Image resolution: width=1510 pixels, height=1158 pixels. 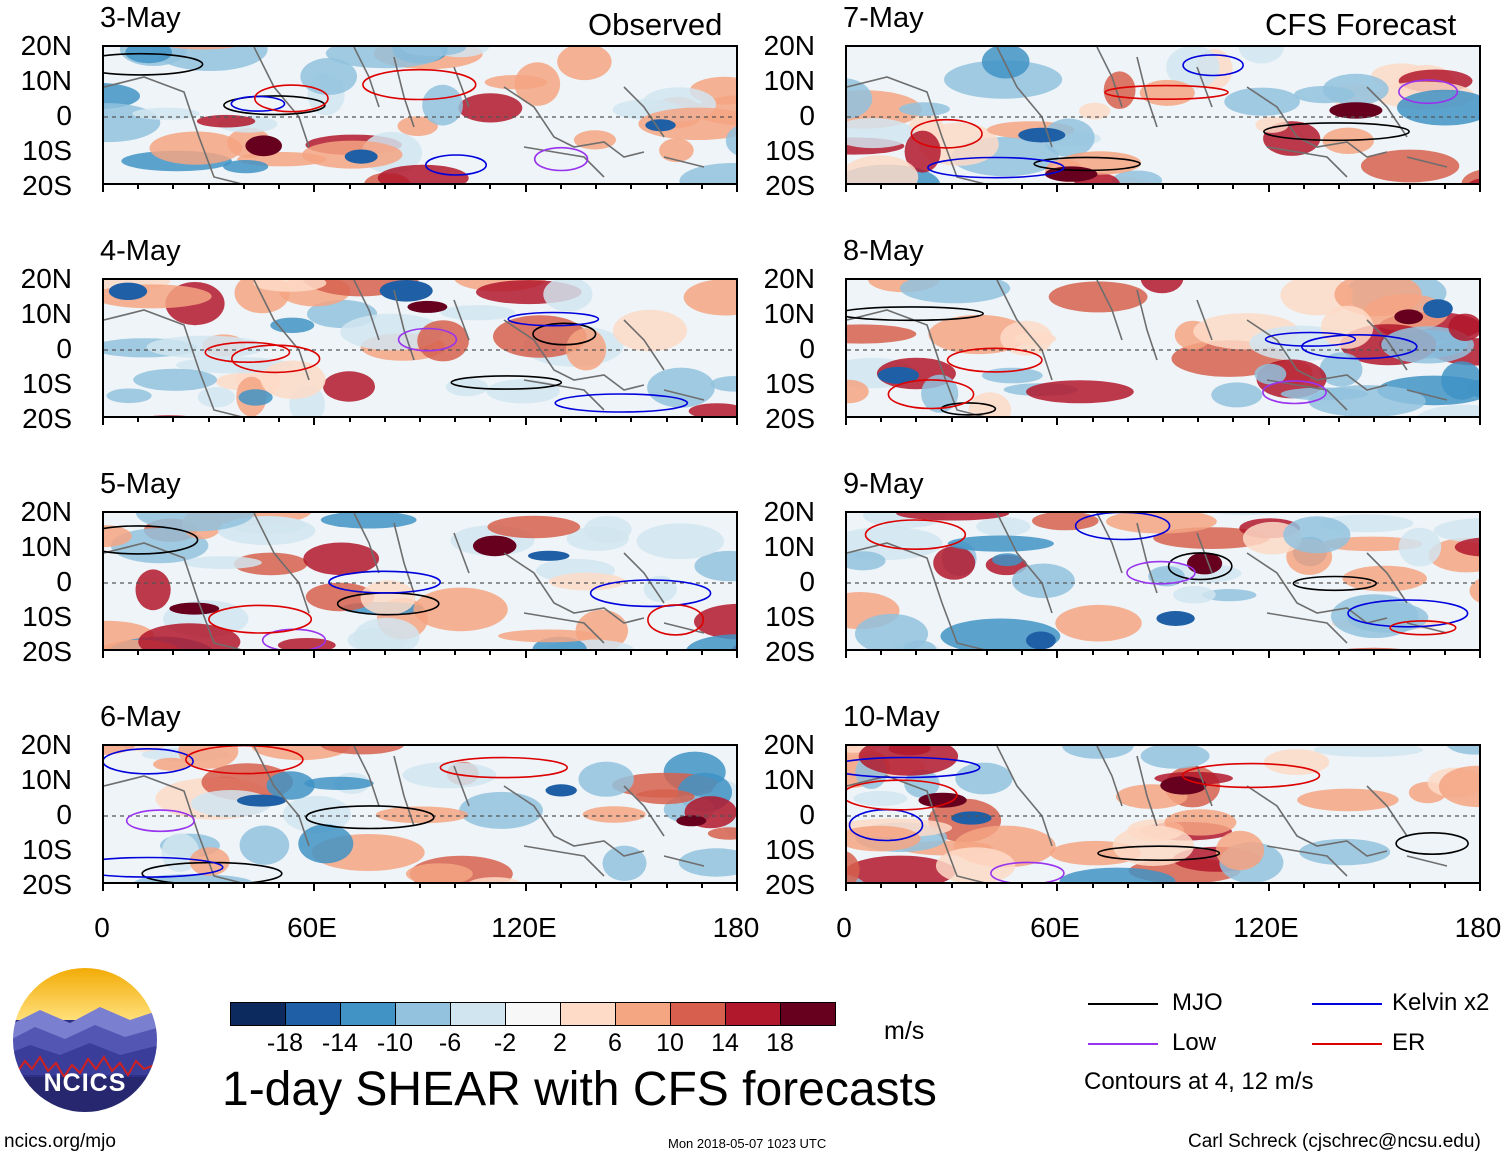 What do you see at coordinates (47, 651) in the screenshot?
I see `observed-panel-3-lat-label: 20S` at bounding box center [47, 651].